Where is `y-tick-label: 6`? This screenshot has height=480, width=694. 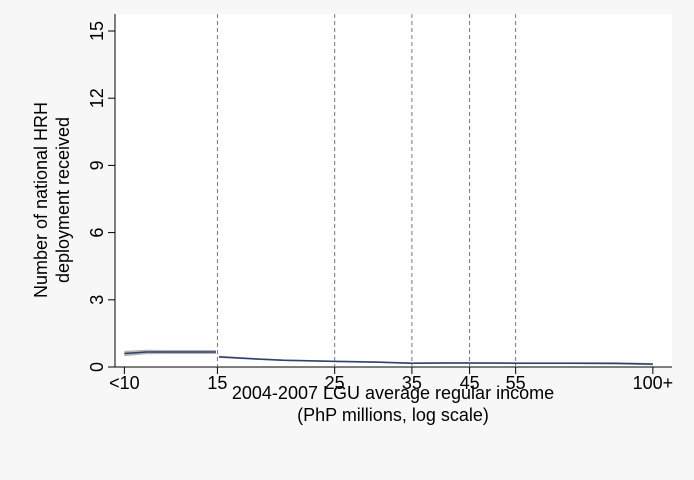
y-tick-label: 6 is located at coordinates (97, 233).